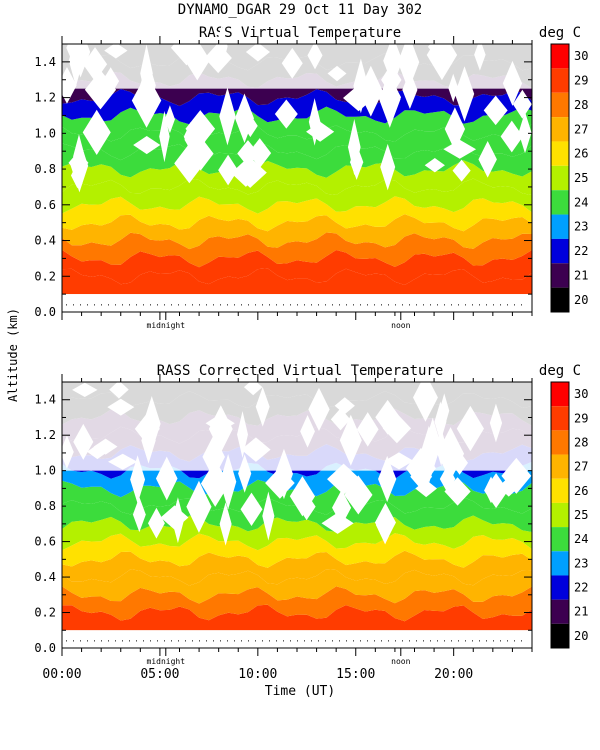 This screenshot has height=750, width=600. Describe the element at coordinates (355, 674) in the screenshot. I see `x-tick-label: 15:00` at that location.